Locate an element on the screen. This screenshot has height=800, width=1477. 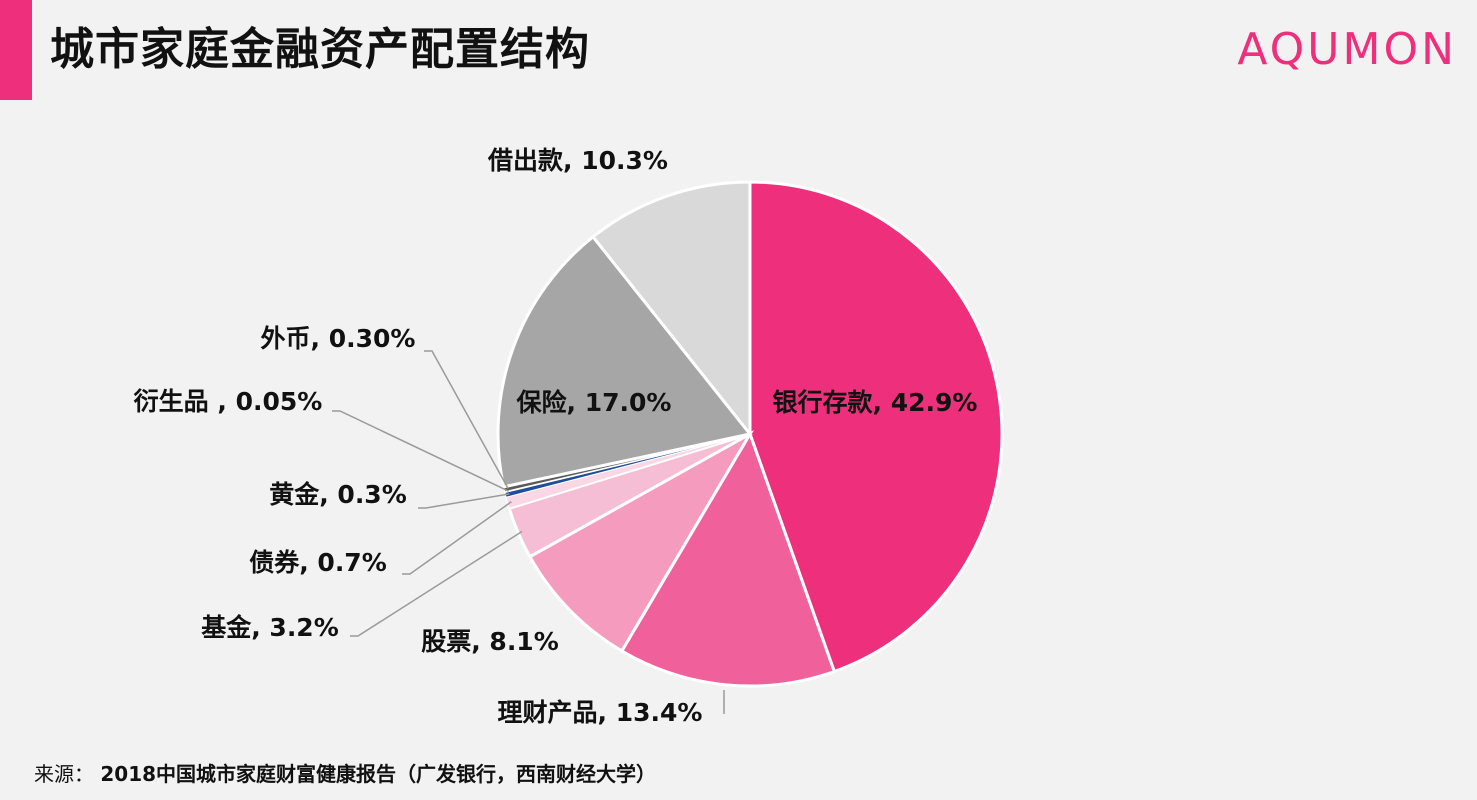
brand-logo: AQUMON is located at coordinates (1347, 49).